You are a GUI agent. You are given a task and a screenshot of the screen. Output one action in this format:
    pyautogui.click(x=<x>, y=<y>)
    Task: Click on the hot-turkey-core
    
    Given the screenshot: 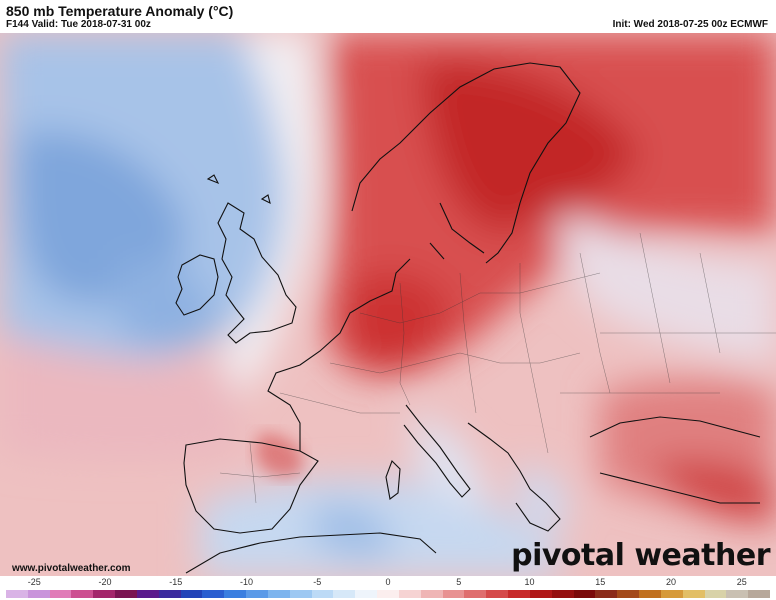 What is the action you would take?
    pyautogui.click(x=713, y=491)
    